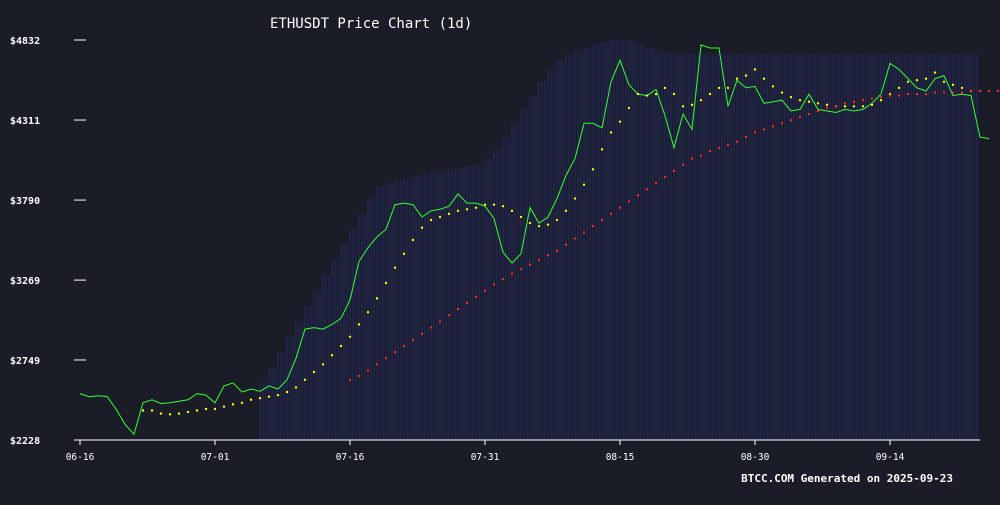  What do you see at coordinates (620, 457) in the screenshot?
I see `x-tick-label: 08-15` at bounding box center [620, 457].